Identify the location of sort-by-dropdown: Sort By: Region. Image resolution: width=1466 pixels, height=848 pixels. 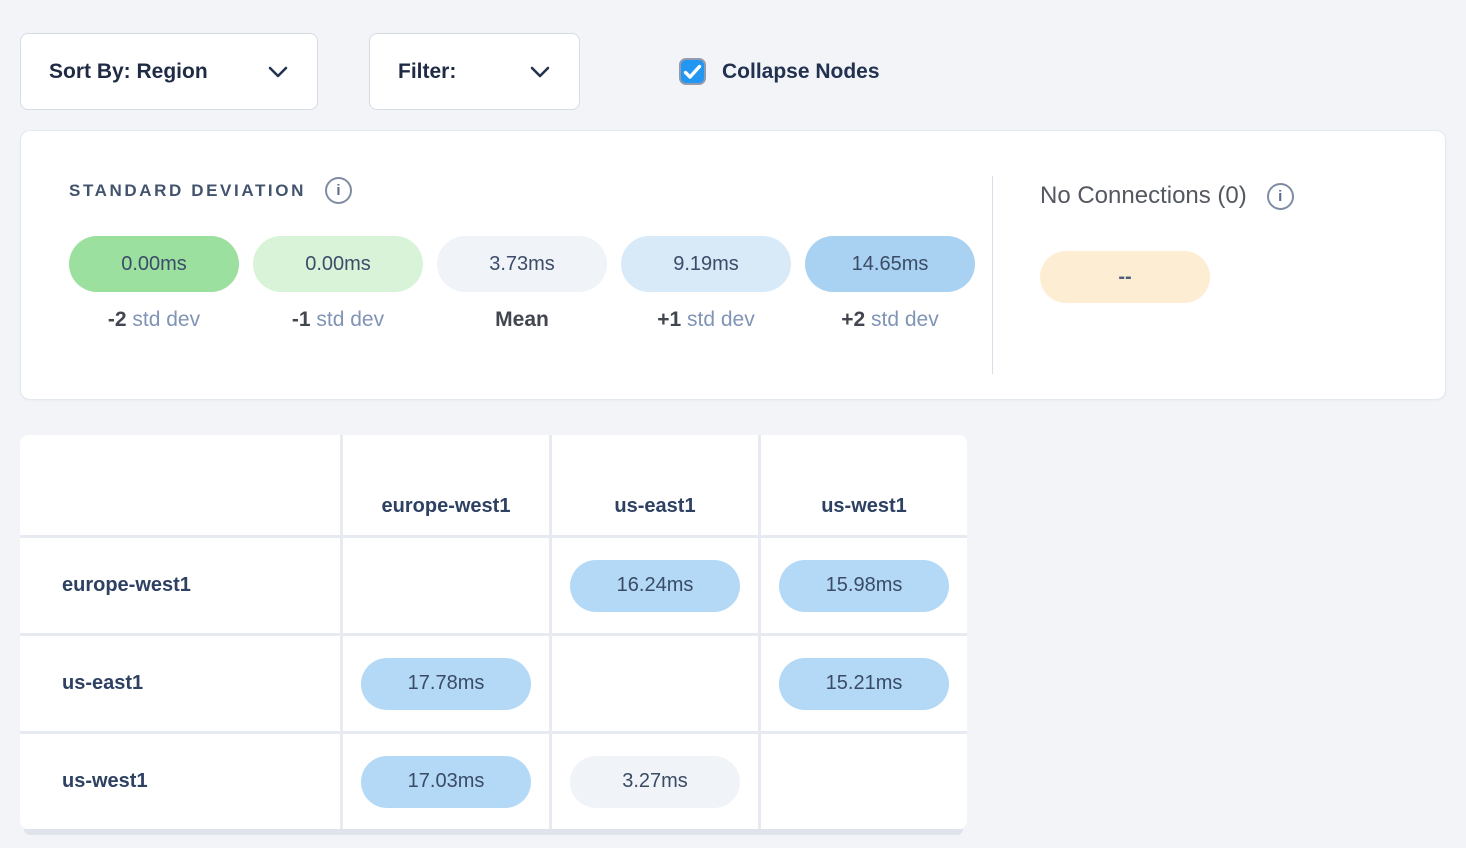
(169, 71).